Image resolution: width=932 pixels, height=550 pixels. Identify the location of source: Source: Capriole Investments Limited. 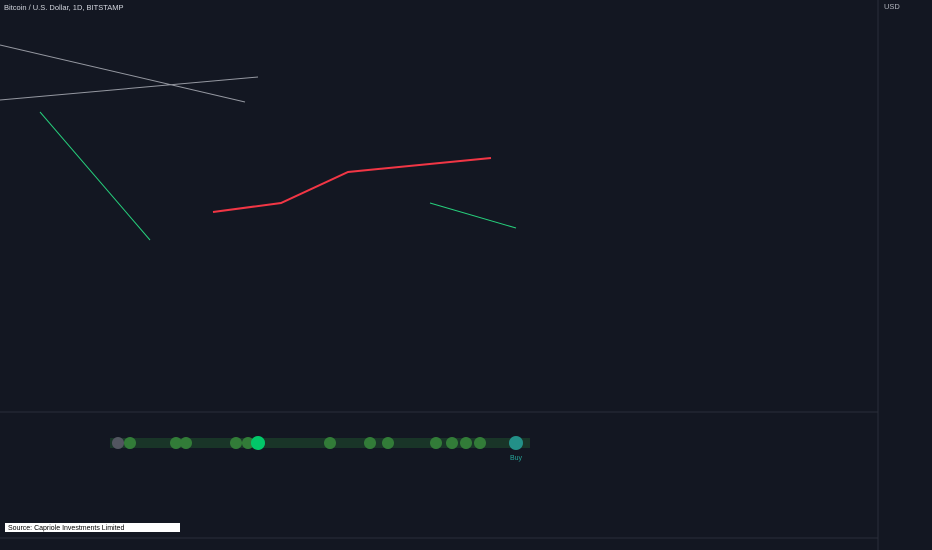
(66, 528).